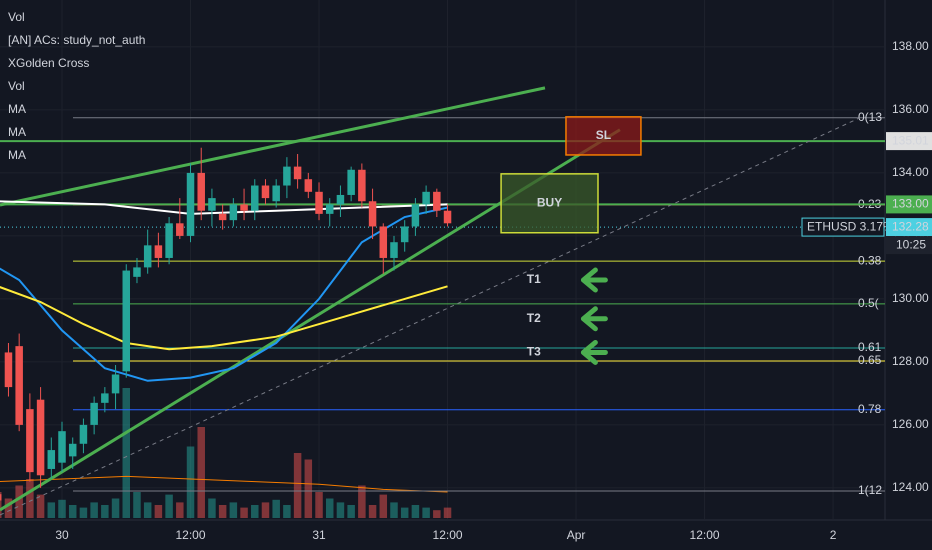  Describe the element at coordinates (224, 484) in the screenshot. I see `volume-ma-line` at that location.